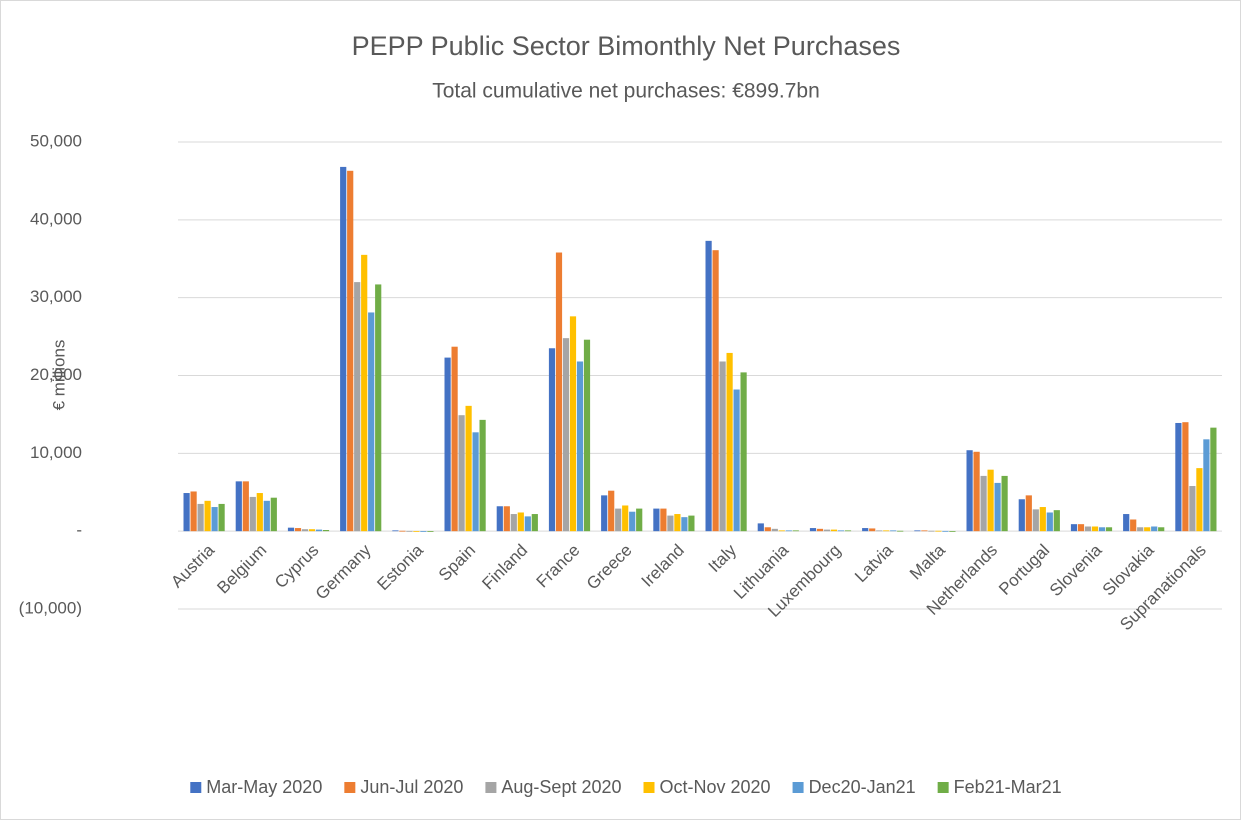 The height and width of the screenshot is (821, 1252). What do you see at coordinates (862, 787) in the screenshot?
I see `legend-label: Dec20-Jan21` at bounding box center [862, 787].